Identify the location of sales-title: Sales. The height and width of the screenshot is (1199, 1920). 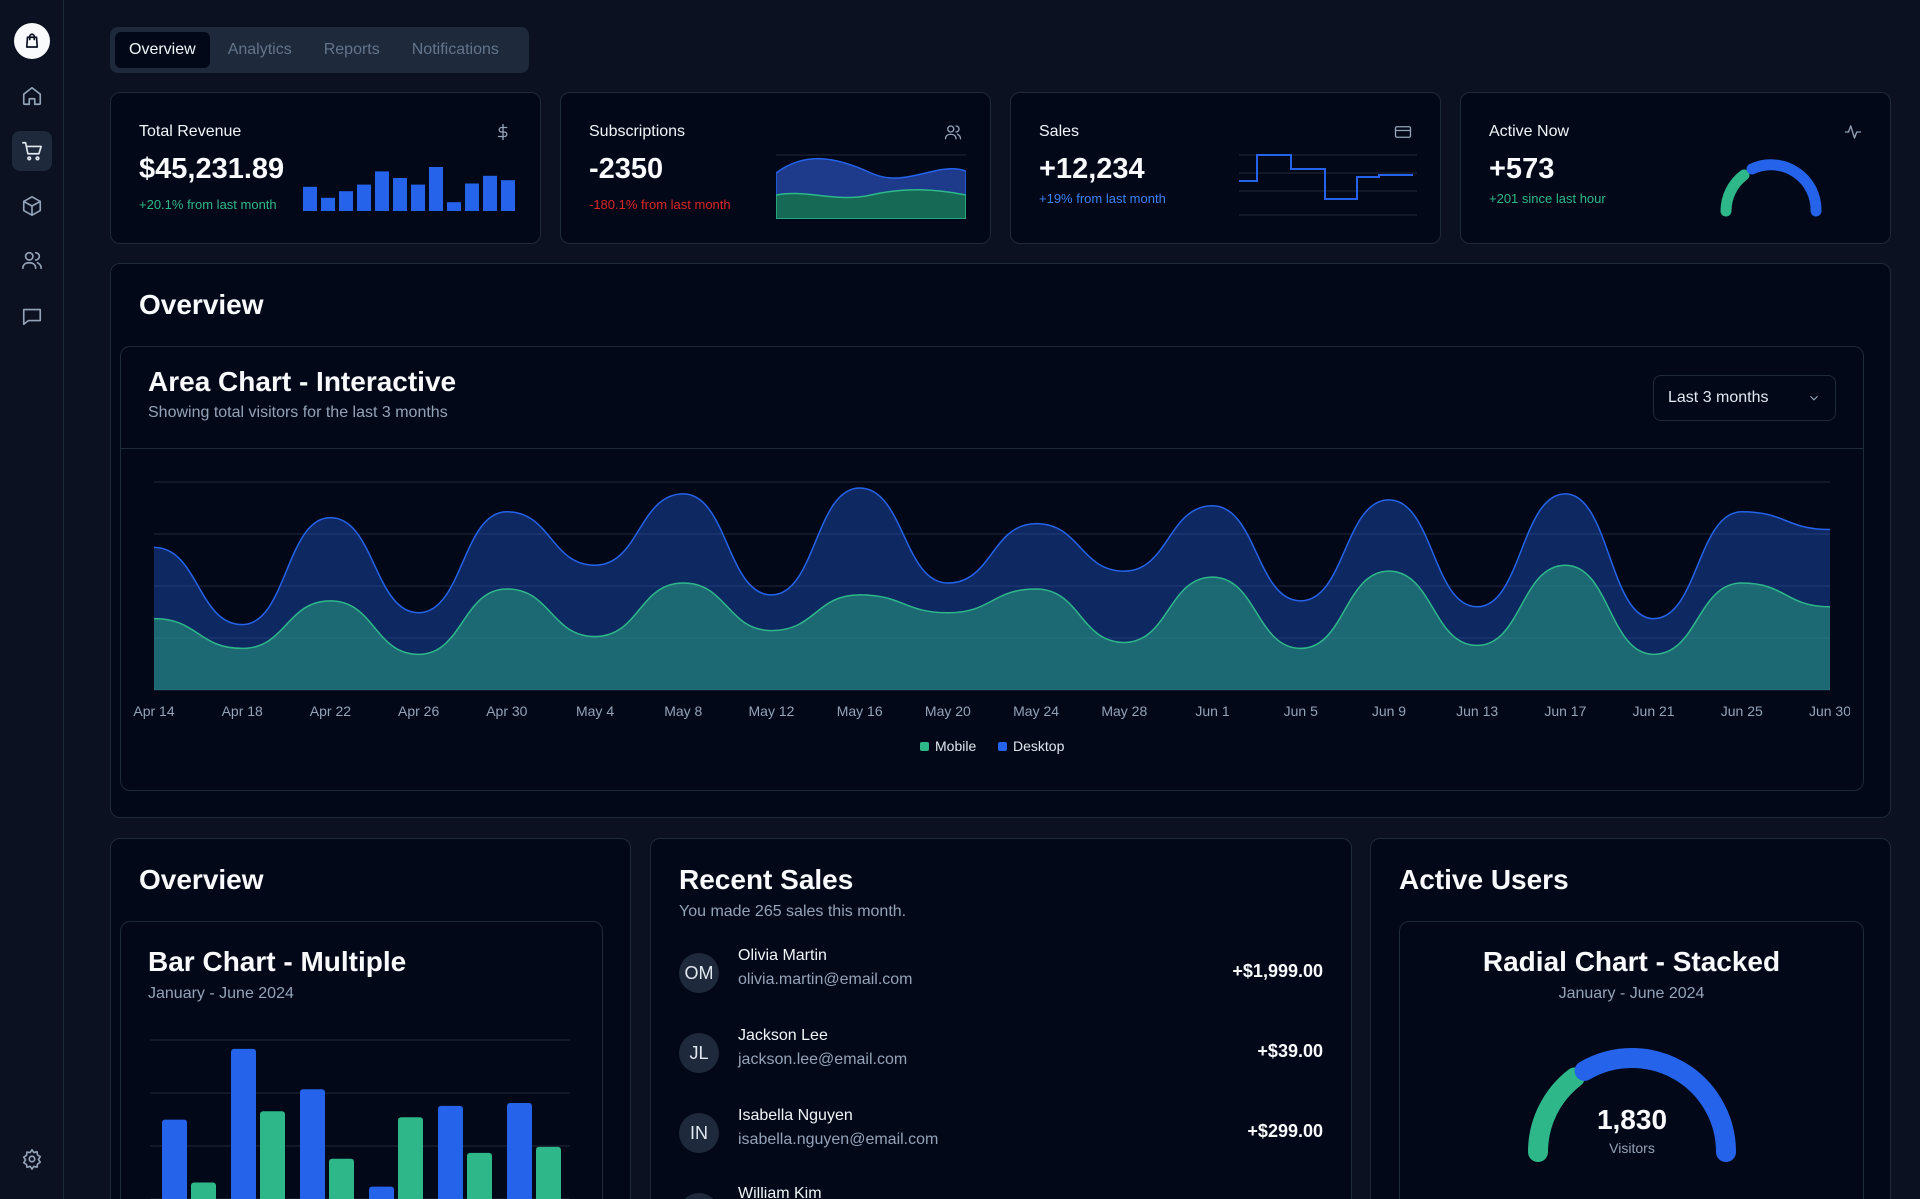
(1059, 131).